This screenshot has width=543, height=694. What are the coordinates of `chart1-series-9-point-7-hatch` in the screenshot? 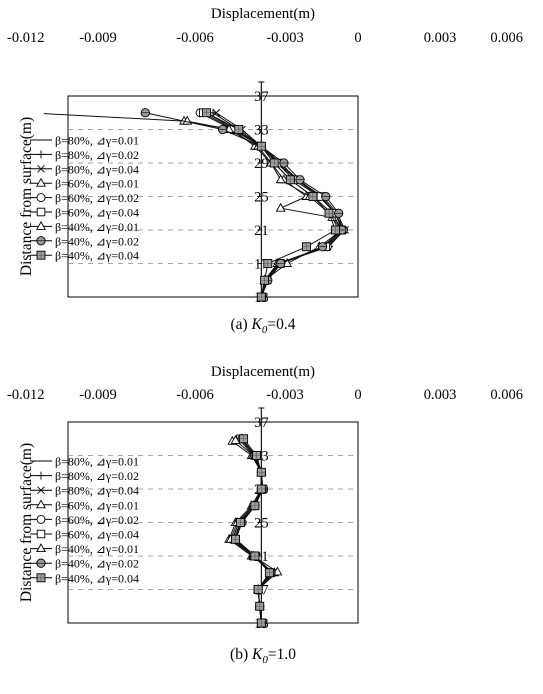 It's located at (335, 230).